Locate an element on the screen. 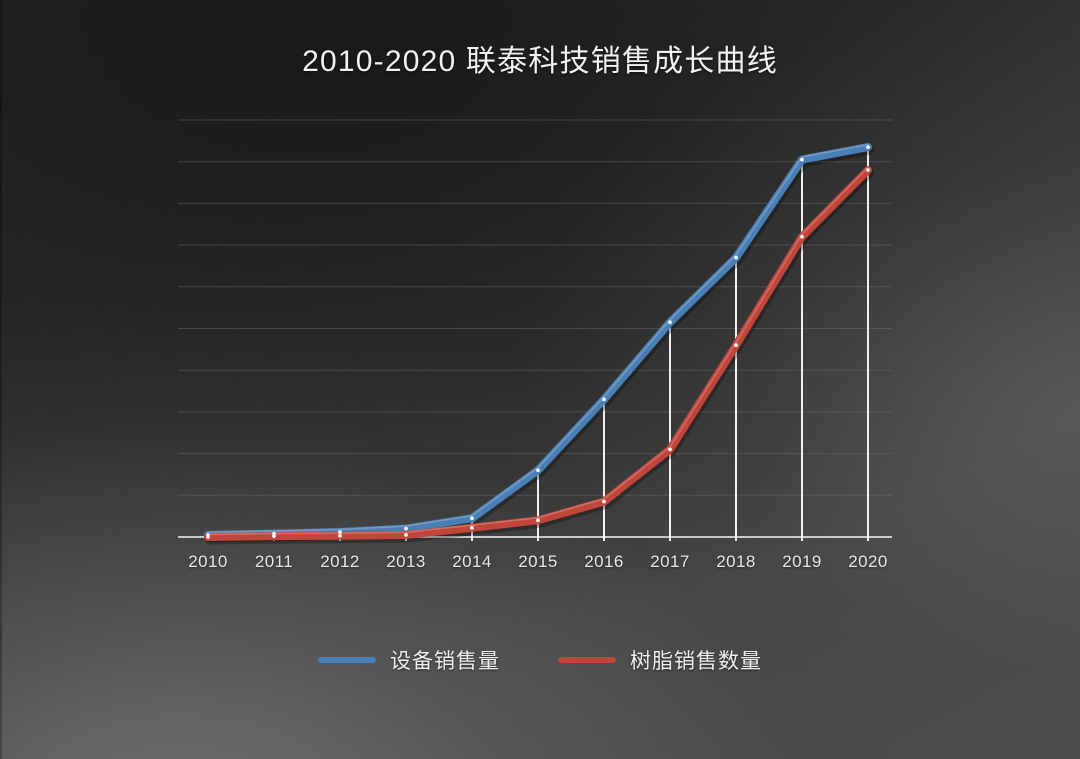  x-tick-label-2019: 2019 is located at coordinates (802, 561).